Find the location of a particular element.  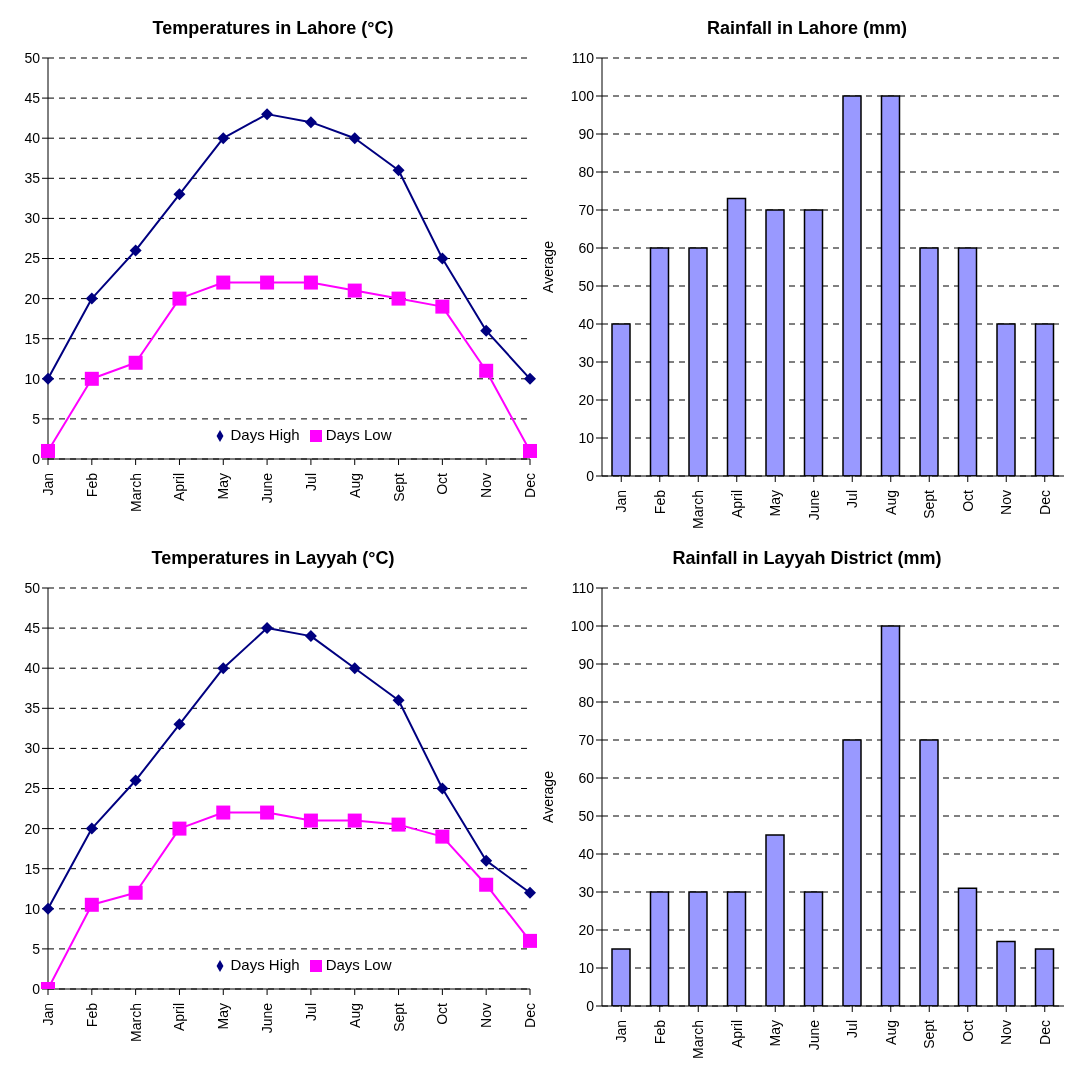

y-tick-label: 70 is located at coordinates (586, 739).